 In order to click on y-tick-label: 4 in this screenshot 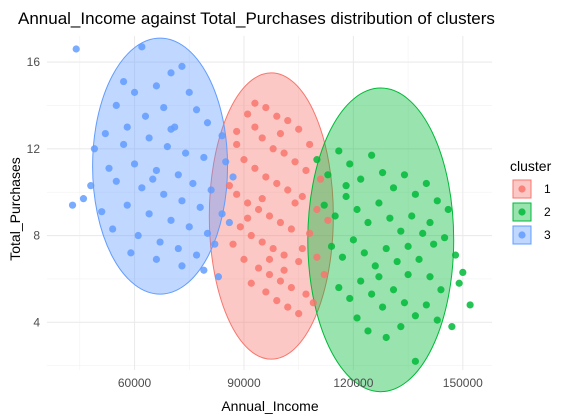, I will do `click(36, 322)`.